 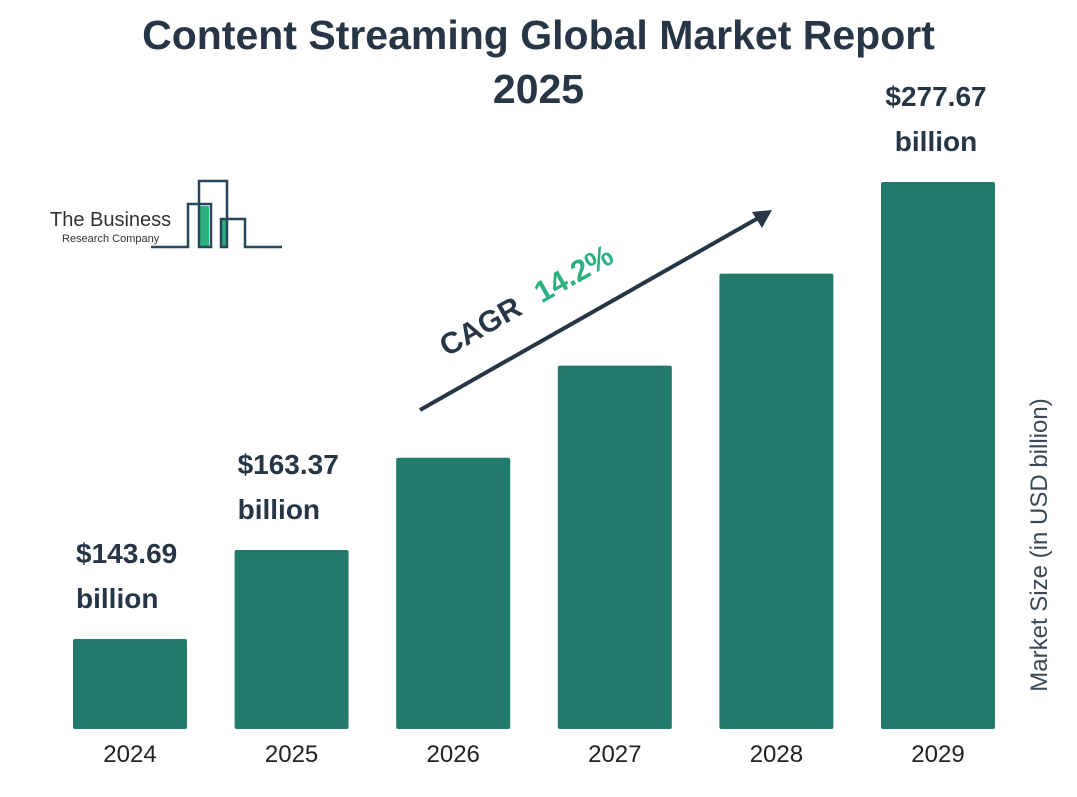 I want to click on svg-text: CAGR 14.2%, so click(x=526, y=301).